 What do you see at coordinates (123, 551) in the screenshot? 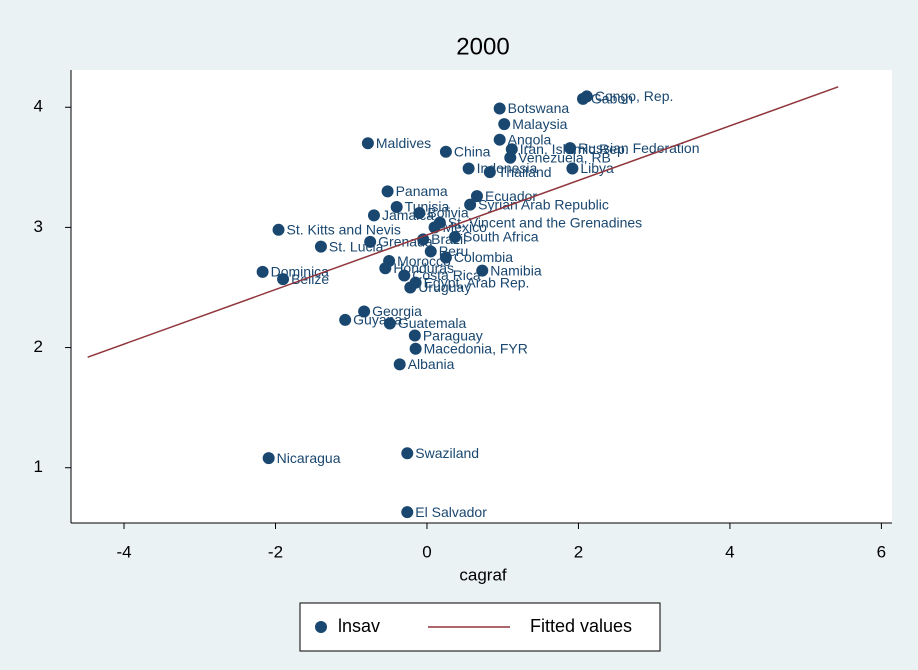
I see `x-tick-label: -4` at bounding box center [123, 551].